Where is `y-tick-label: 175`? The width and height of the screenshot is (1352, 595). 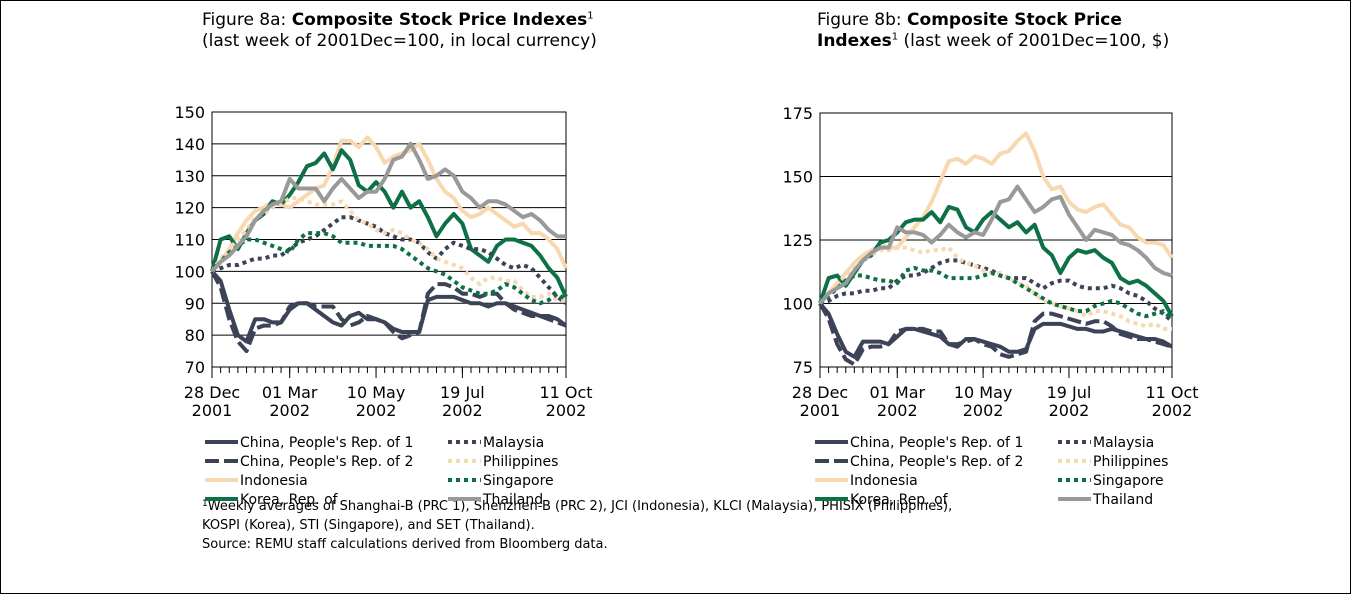 y-tick-label: 175 is located at coordinates (797, 113).